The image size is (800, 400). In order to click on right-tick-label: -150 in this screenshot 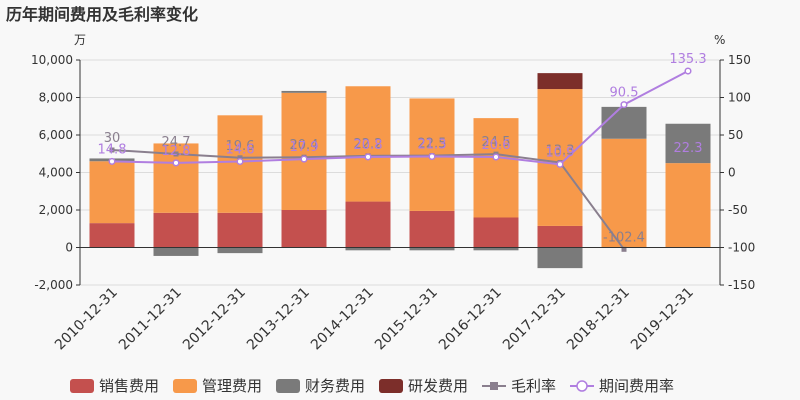, I will do `click(741, 285)`.